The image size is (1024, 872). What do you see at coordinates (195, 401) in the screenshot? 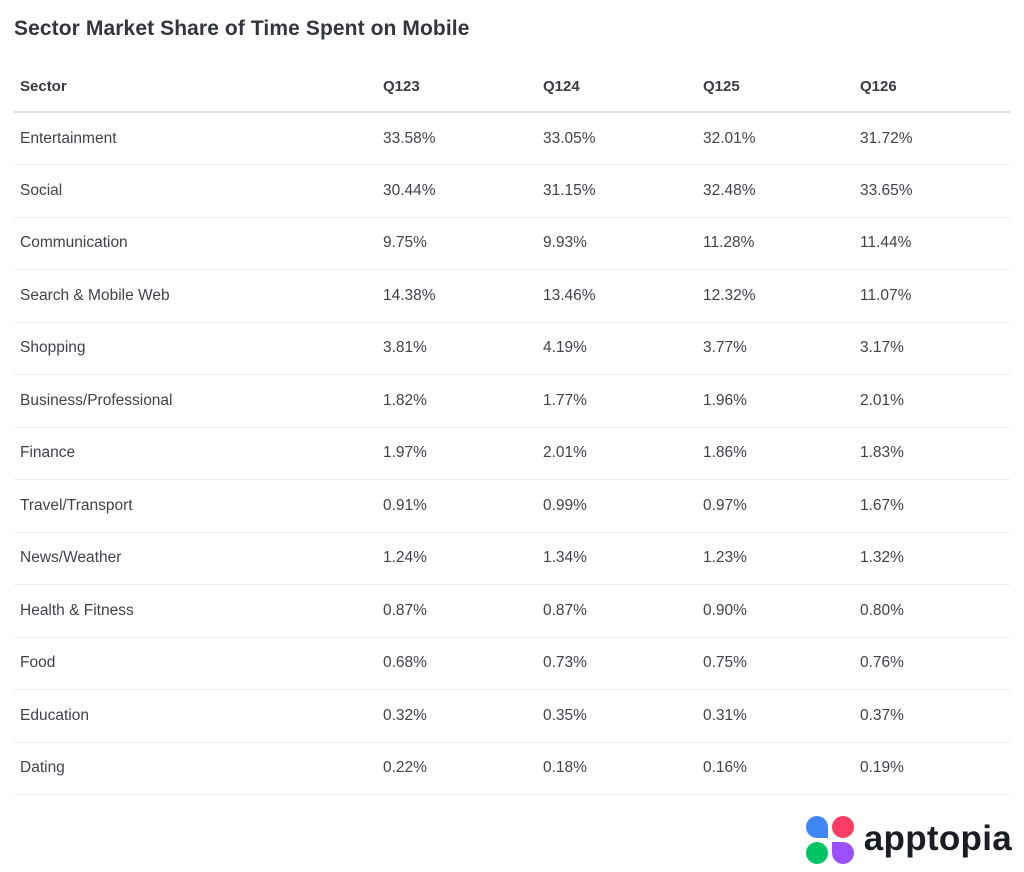
I see `sector-cell: Business/Professional` at bounding box center [195, 401].